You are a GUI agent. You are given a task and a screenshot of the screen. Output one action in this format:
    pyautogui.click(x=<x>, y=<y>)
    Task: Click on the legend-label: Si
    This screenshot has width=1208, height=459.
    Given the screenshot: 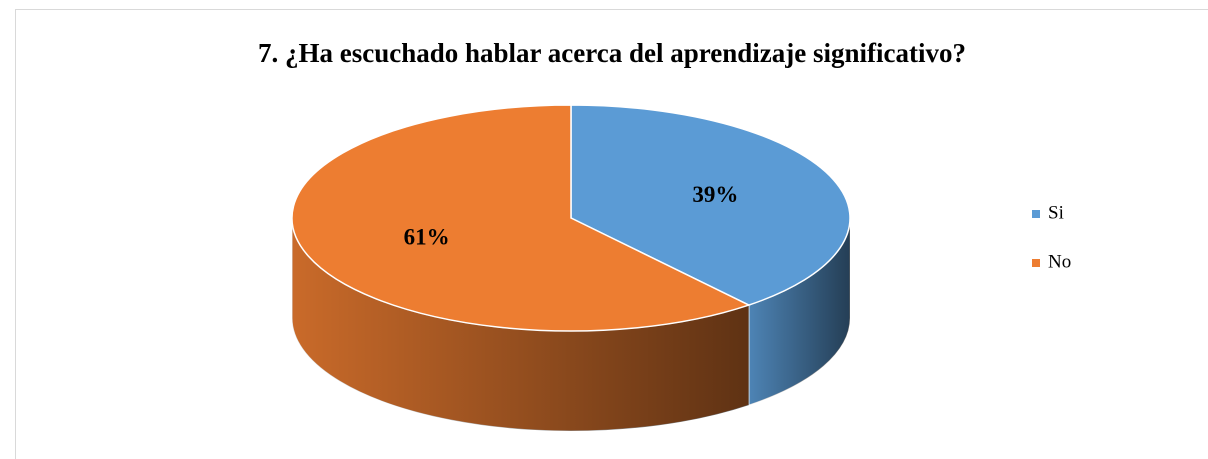 What is the action you would take?
    pyautogui.click(x=1056, y=212)
    